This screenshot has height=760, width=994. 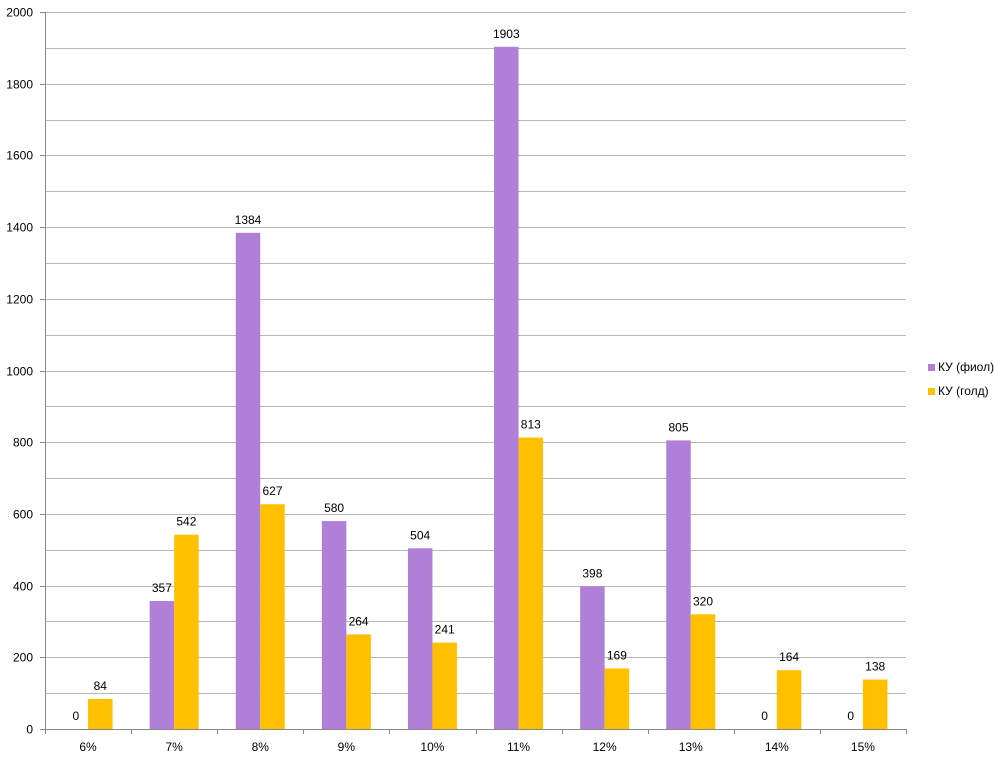 What do you see at coordinates (347, 747) in the screenshot?
I see `x-tick-label: 9%` at bounding box center [347, 747].